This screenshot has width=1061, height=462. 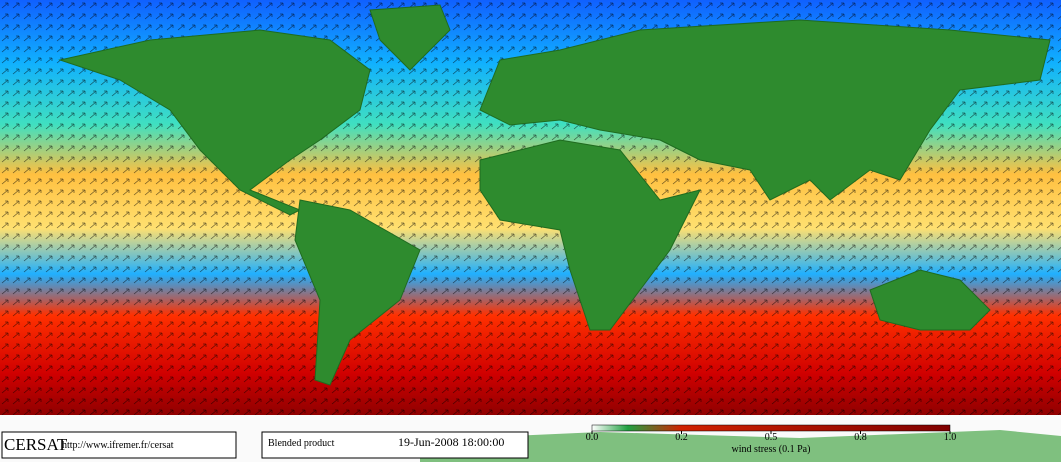 I want to click on colorbar-tick-label: 1.0, so click(x=950, y=437).